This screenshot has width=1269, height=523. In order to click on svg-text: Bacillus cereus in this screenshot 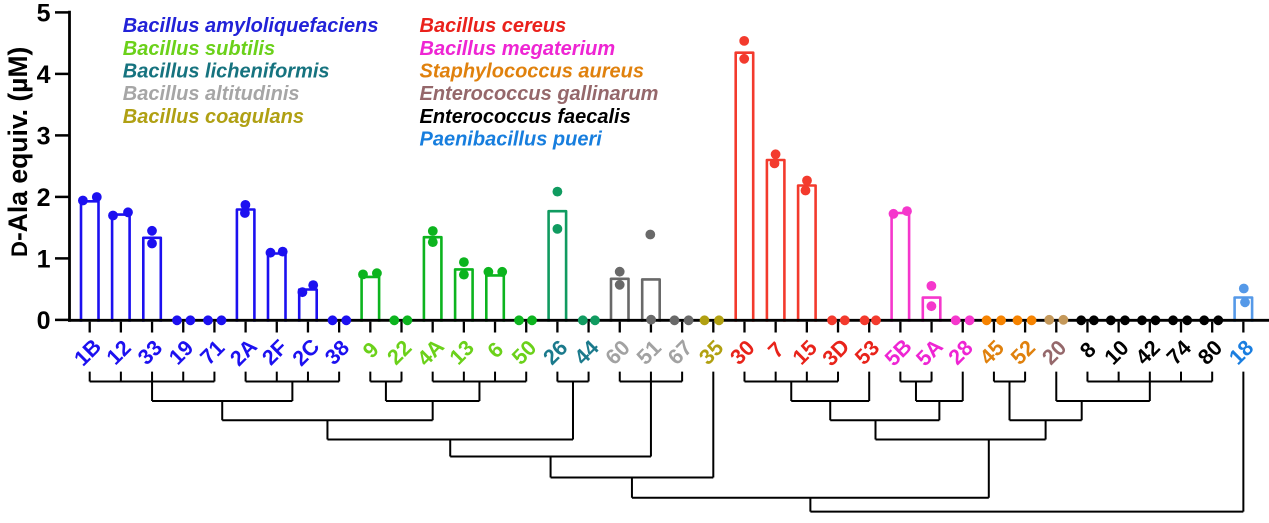, I will do `click(493, 26)`.